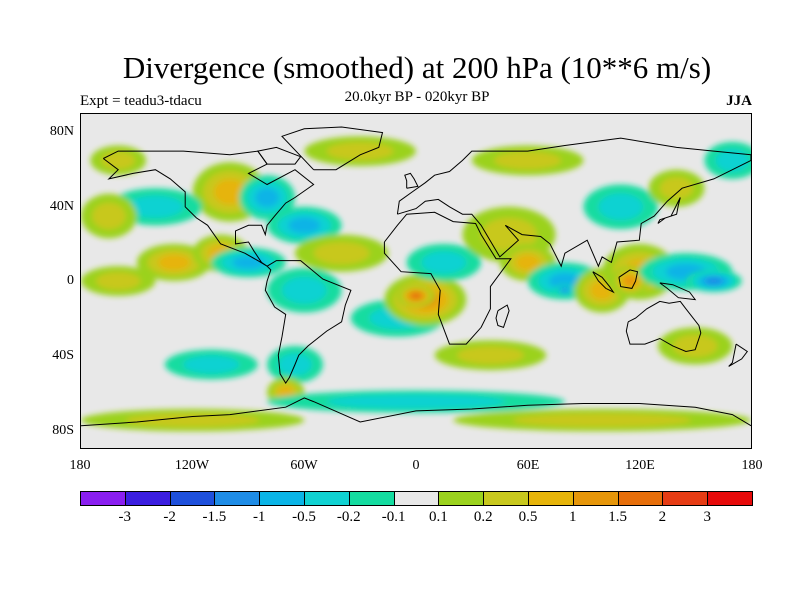 Image resolution: width=800 pixels, height=600 pixels. Describe the element at coordinates (61, 206) in the screenshot. I see `y-tick-40n: 40N` at that location.